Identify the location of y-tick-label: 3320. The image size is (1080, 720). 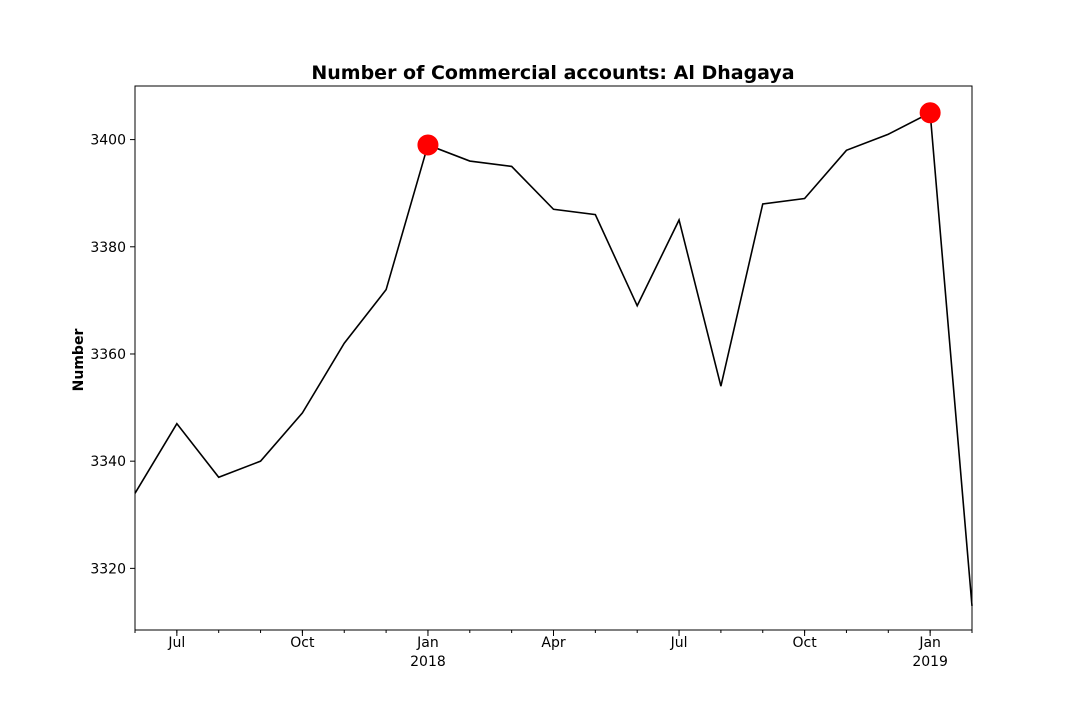
(108, 569).